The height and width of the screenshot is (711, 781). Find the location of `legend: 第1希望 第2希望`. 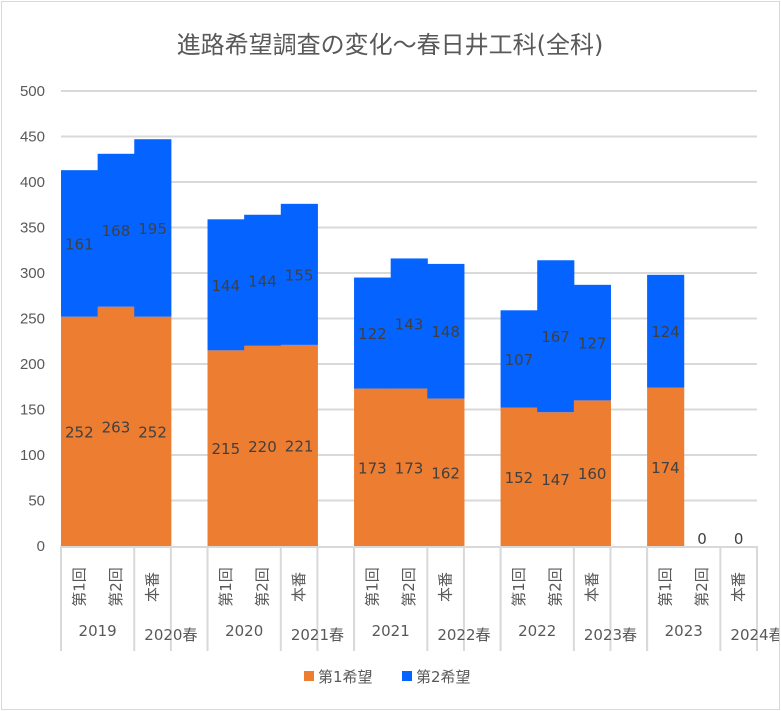

legend: 第1希望 第2希望 is located at coordinates (387, 677).